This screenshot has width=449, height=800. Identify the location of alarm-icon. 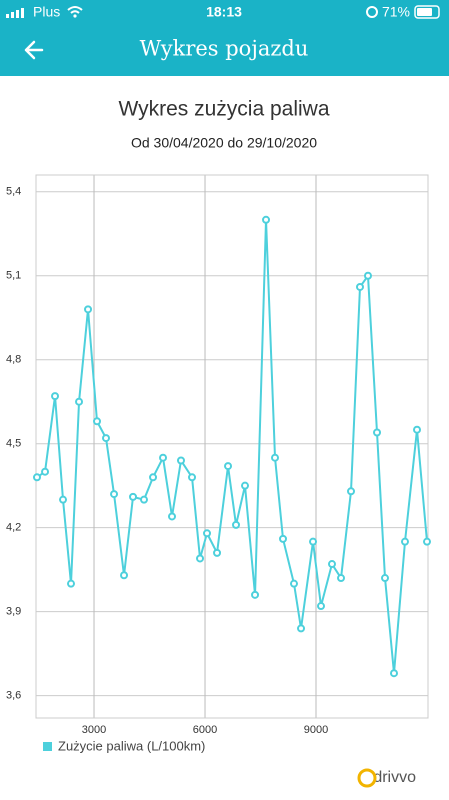
(372, 12).